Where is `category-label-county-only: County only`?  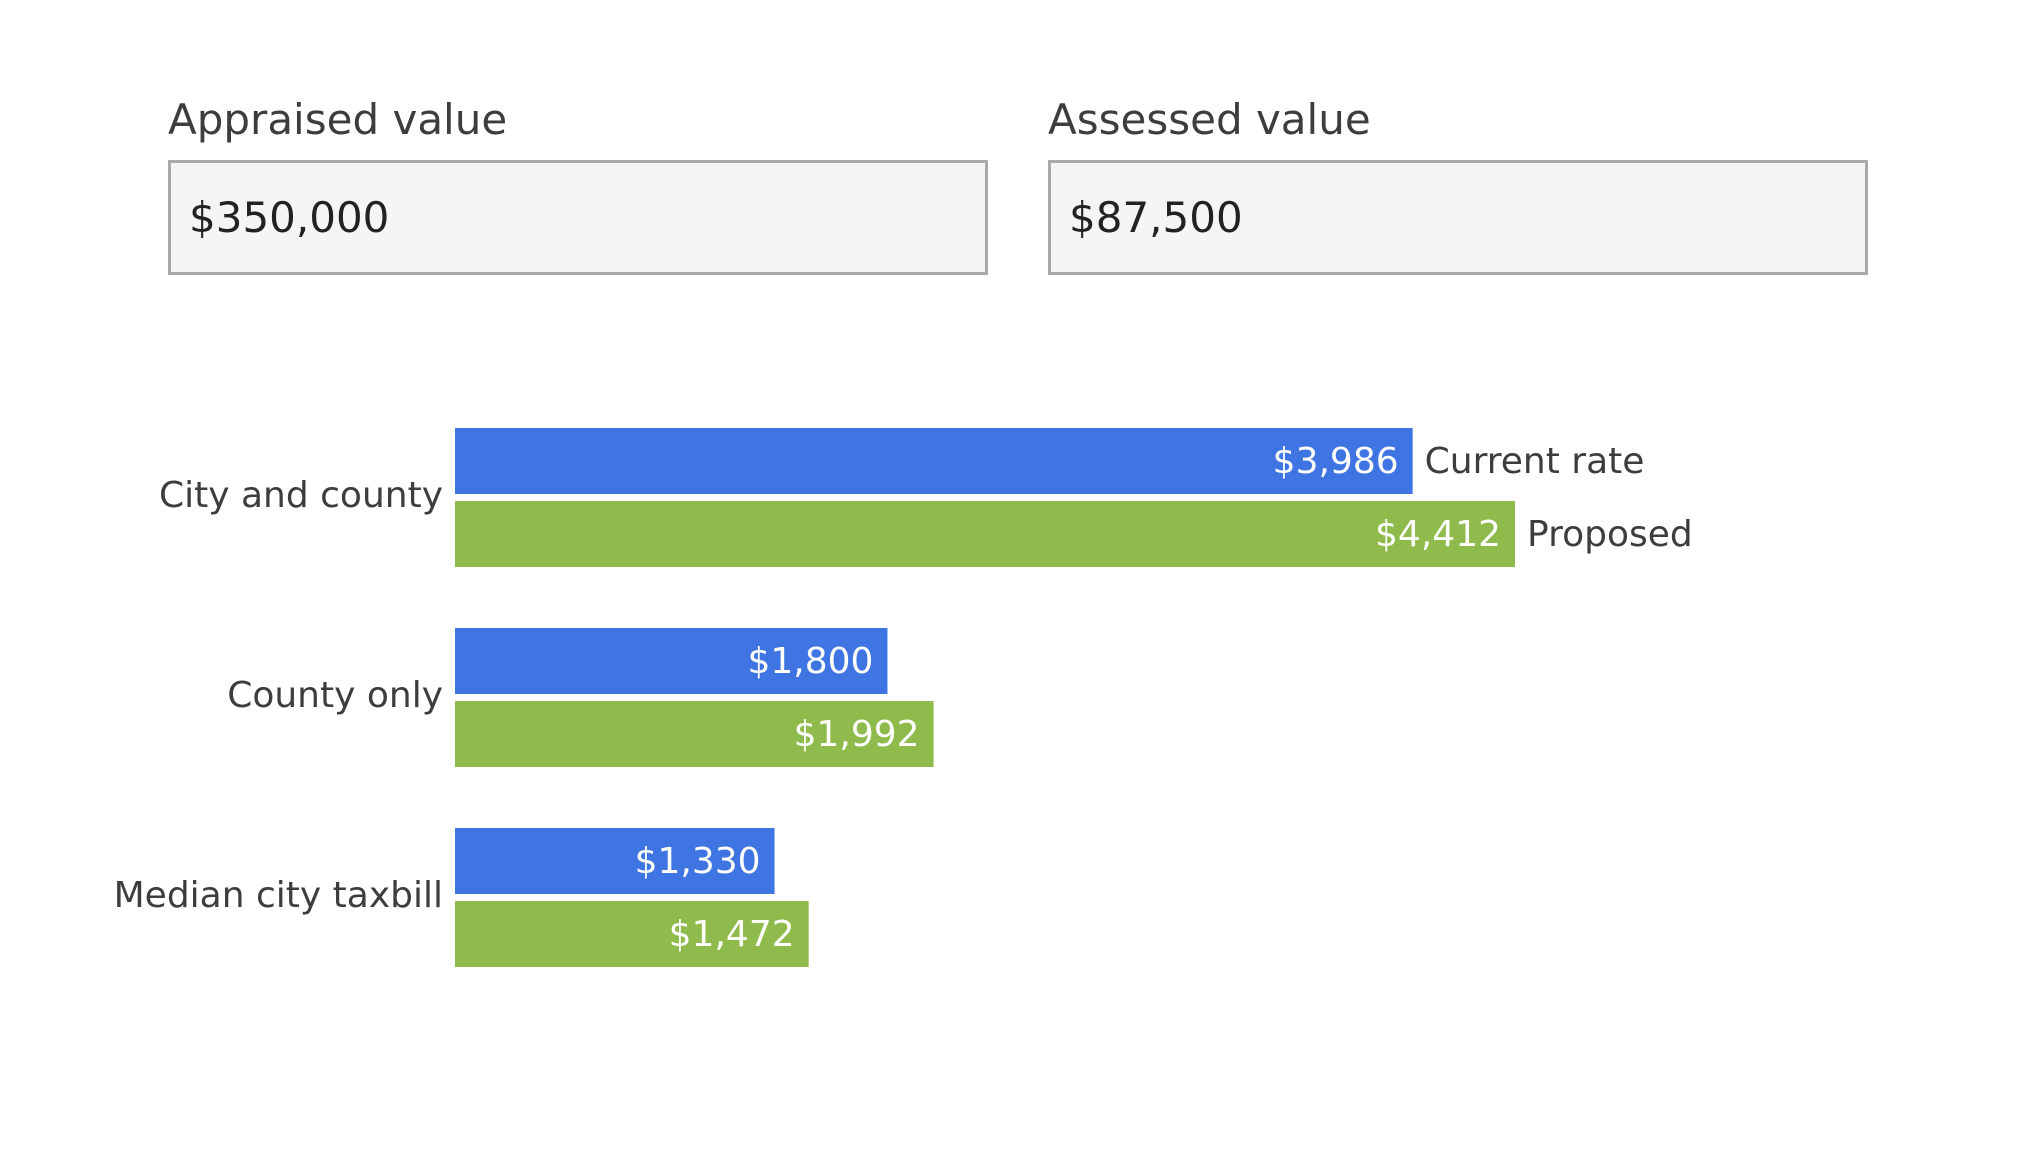 category-label-county-only: County only is located at coordinates (335, 695).